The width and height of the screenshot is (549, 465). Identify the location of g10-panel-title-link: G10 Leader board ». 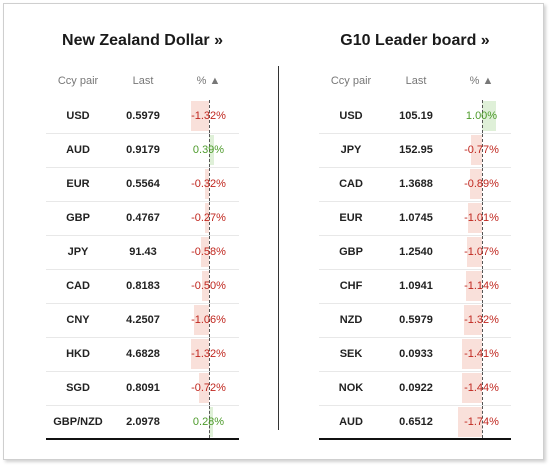
(415, 40).